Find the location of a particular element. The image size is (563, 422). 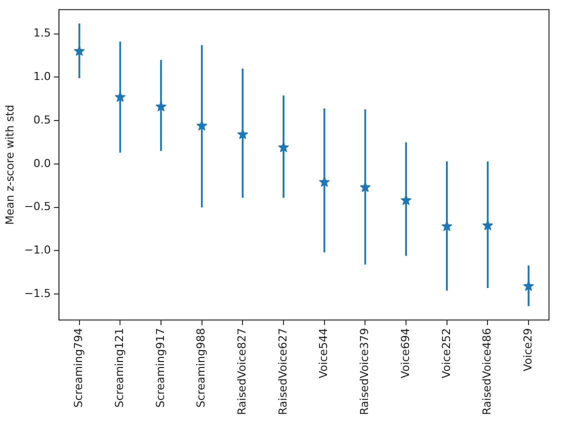

y-tick-label: 1.5 is located at coordinates (42, 33).